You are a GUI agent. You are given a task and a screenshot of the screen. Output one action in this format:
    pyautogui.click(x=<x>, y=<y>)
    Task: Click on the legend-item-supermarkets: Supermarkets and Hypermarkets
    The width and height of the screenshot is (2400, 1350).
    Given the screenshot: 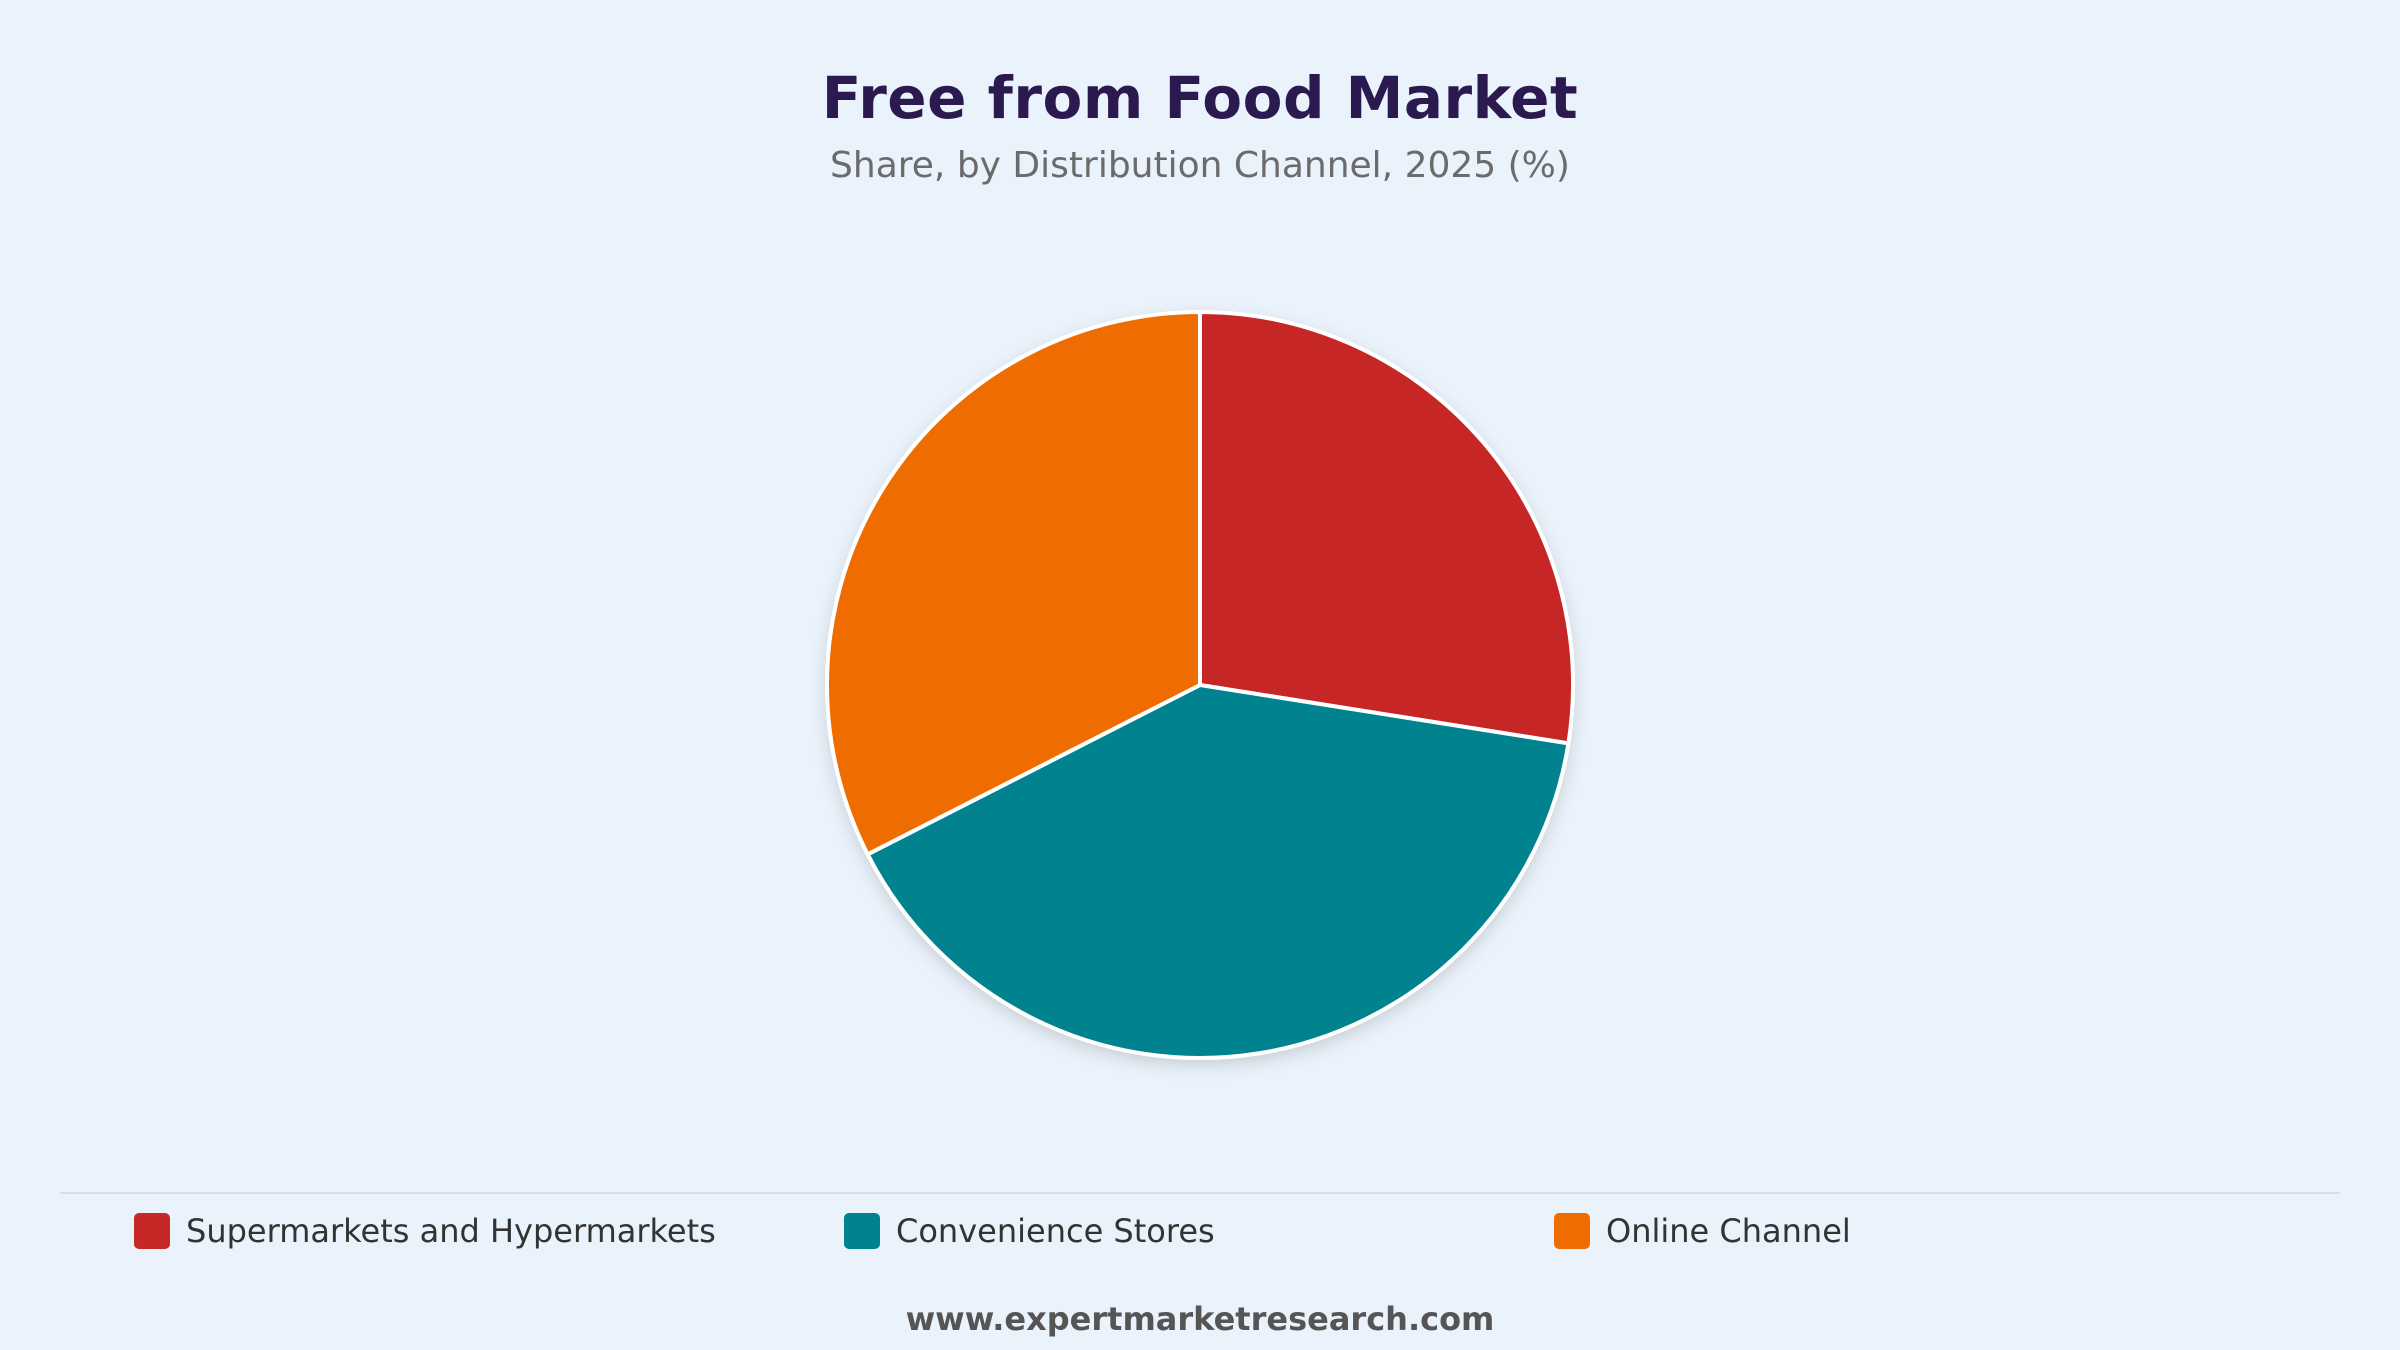 What is the action you would take?
    pyautogui.click(x=425, y=1231)
    